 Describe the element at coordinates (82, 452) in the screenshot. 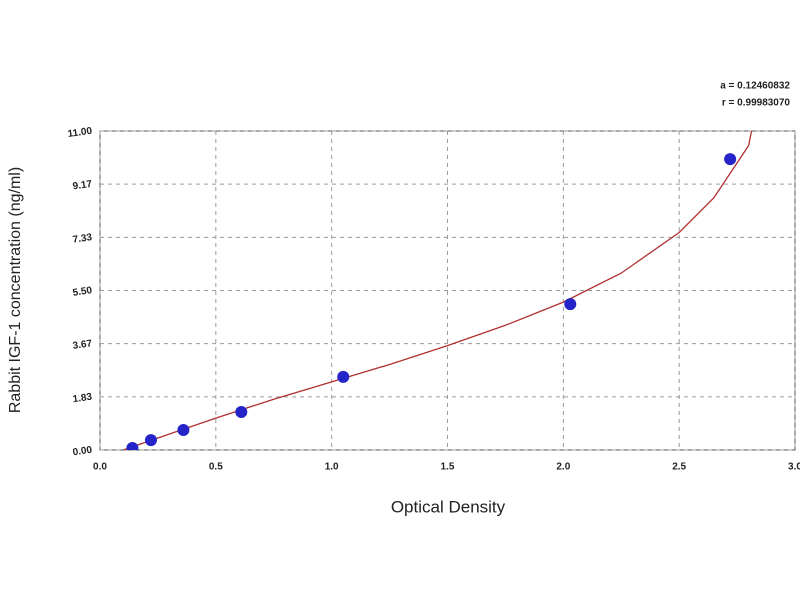

I see `y-tick-label: 0.00` at that location.